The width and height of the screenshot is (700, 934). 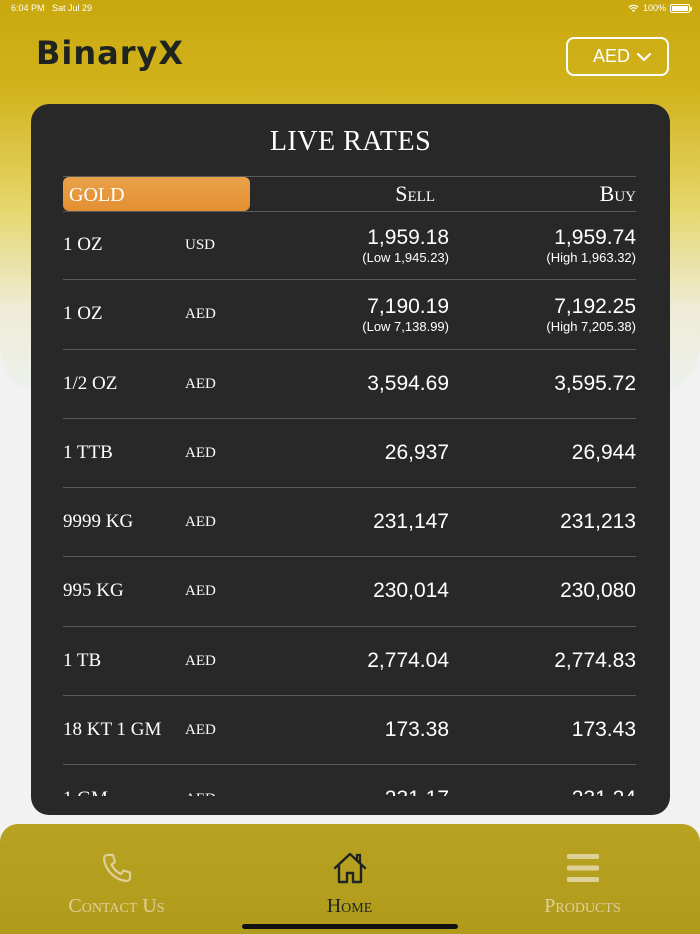 I want to click on battery-icon, so click(x=681, y=8).